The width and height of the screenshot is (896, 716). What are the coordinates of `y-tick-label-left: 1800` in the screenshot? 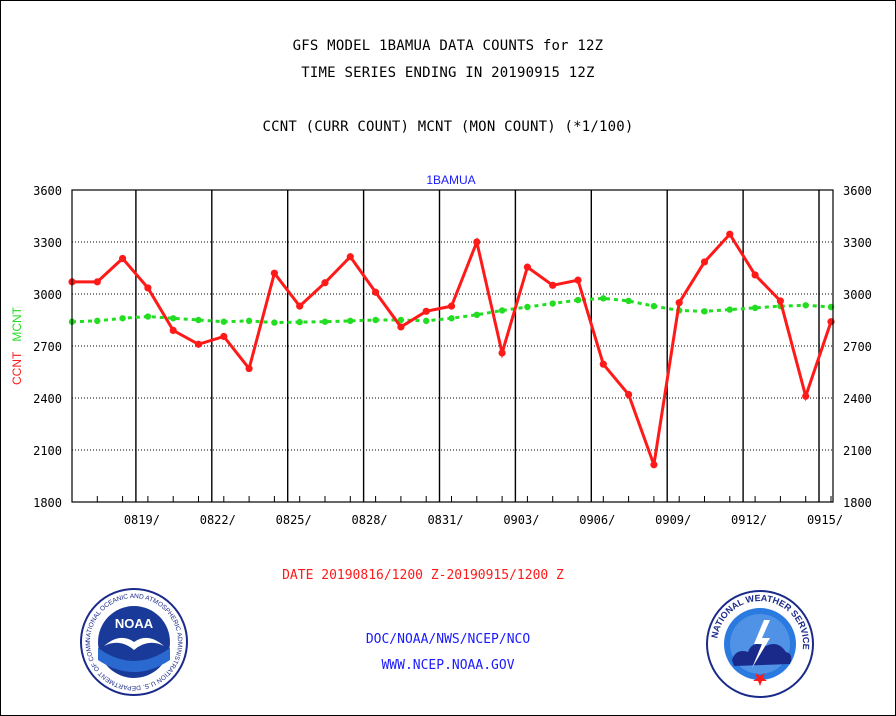 It's located at (47, 503).